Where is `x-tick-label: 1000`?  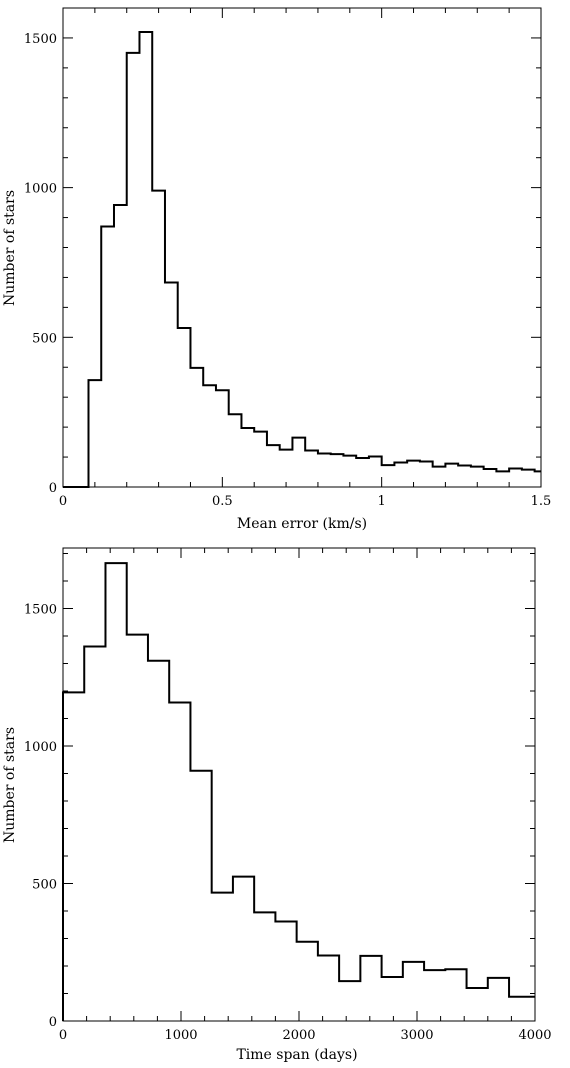
x-tick-label: 1000 is located at coordinates (180, 1035).